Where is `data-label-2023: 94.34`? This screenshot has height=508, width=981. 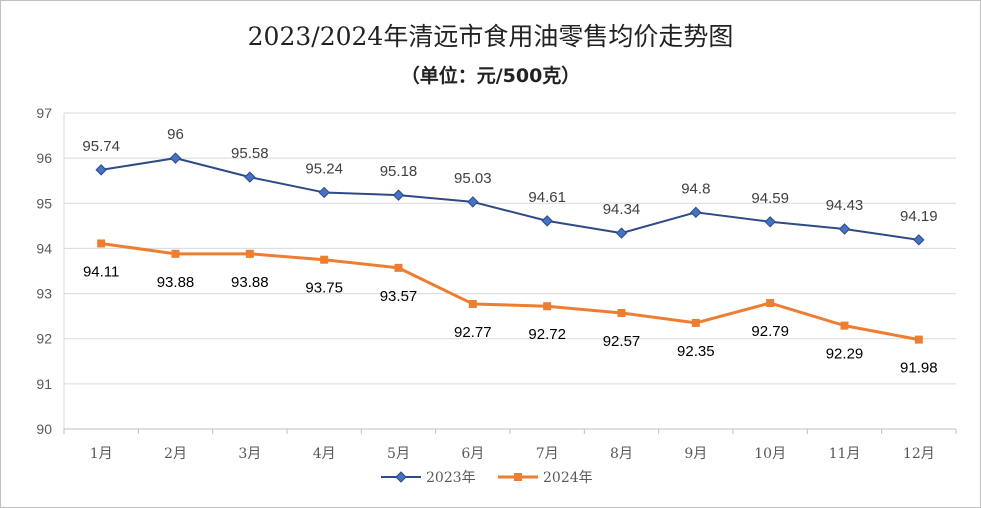 data-label-2023: 94.34 is located at coordinates (622, 209).